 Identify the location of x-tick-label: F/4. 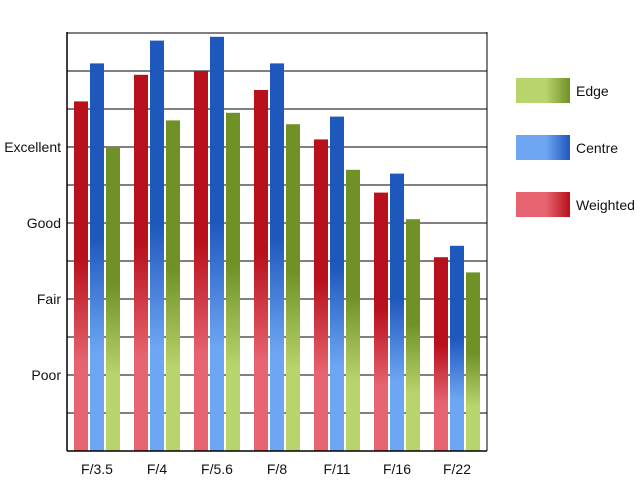
(157, 469).